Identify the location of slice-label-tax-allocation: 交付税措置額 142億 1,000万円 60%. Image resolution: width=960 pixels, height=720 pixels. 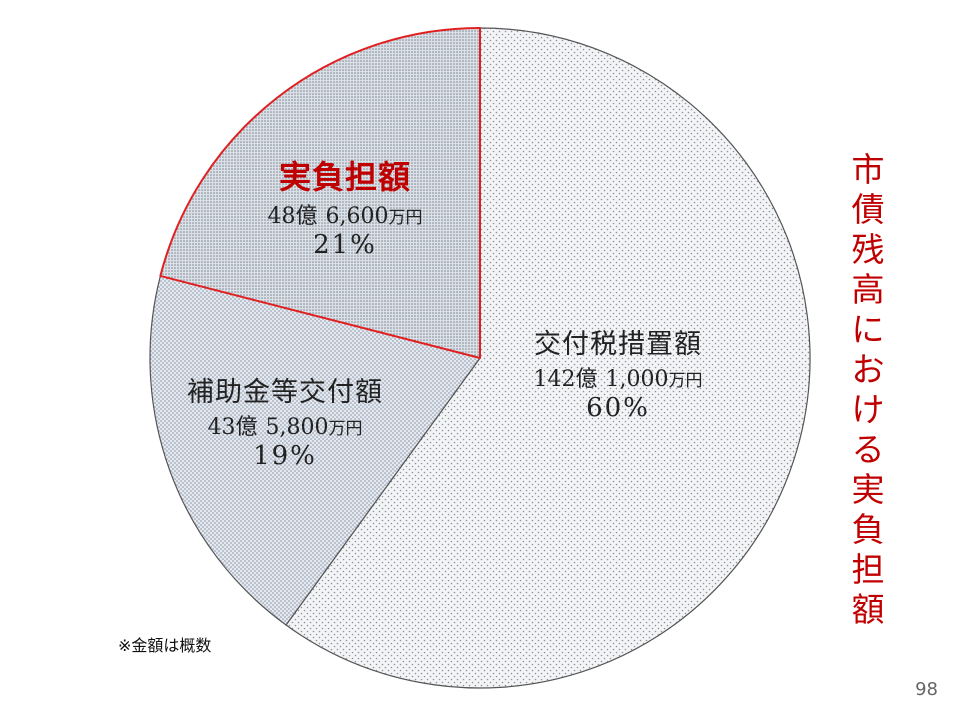
(618, 372).